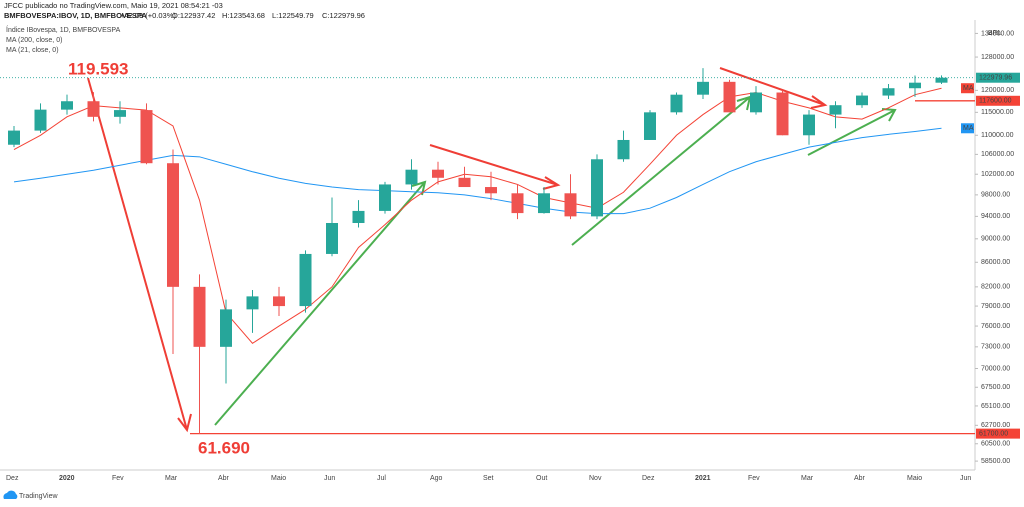  What do you see at coordinates (997, 154) in the screenshot?
I see `y-tick-label: 106000.00` at bounding box center [997, 154].